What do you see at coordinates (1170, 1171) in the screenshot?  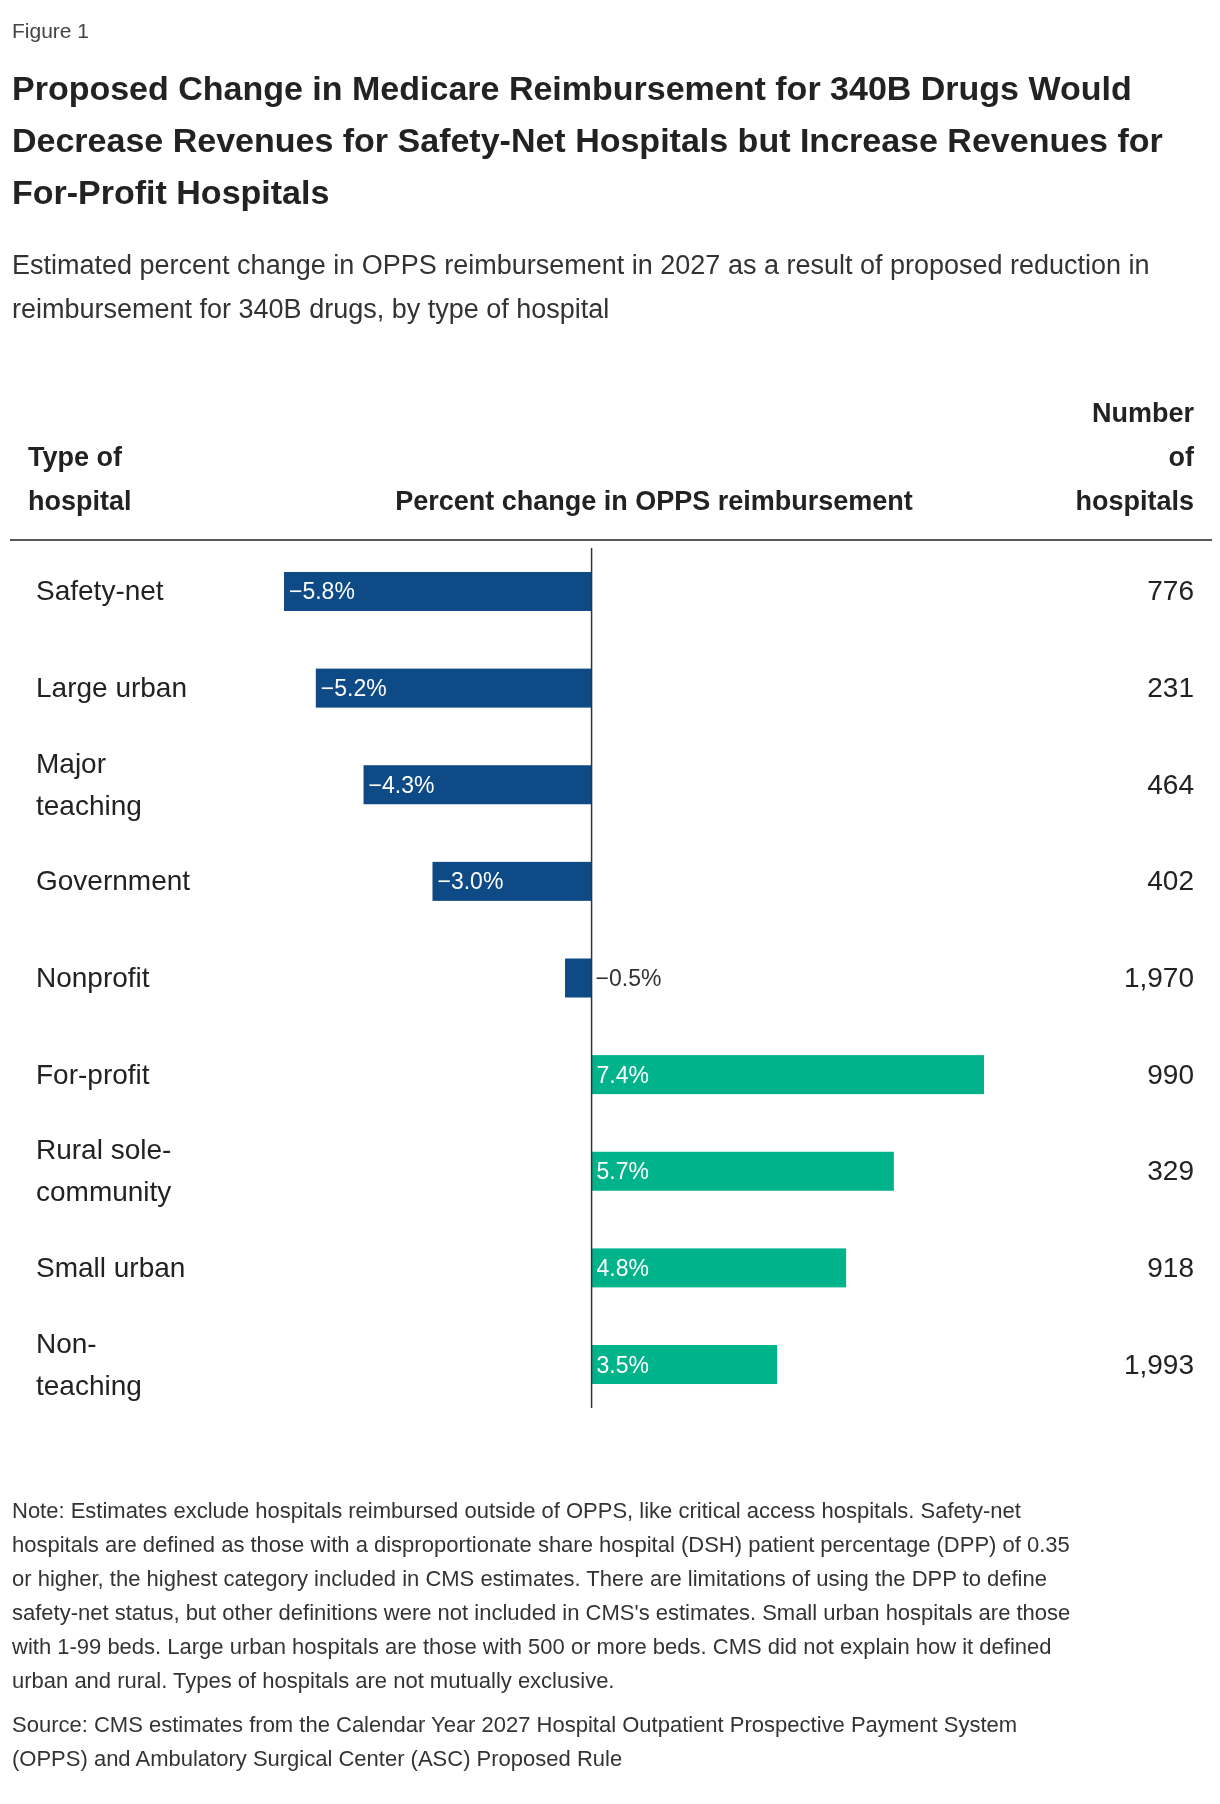 I see `text: 329` at bounding box center [1170, 1171].